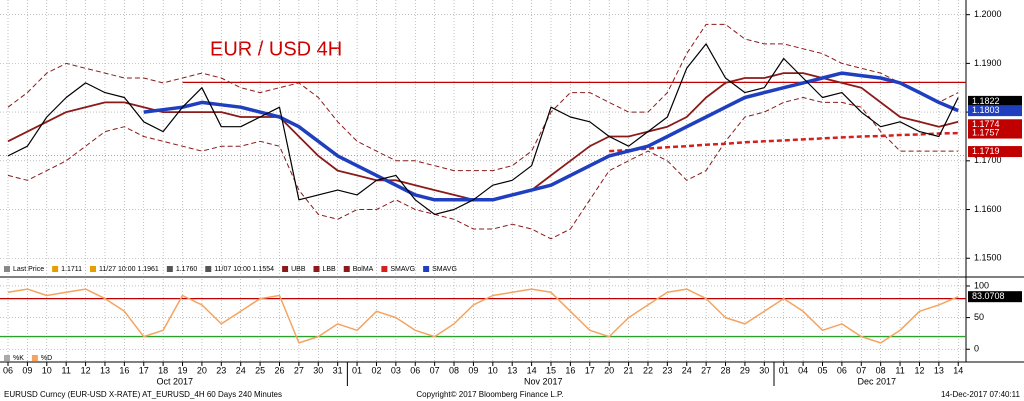  I want to click on x-tick-label: 28, so click(726, 370).